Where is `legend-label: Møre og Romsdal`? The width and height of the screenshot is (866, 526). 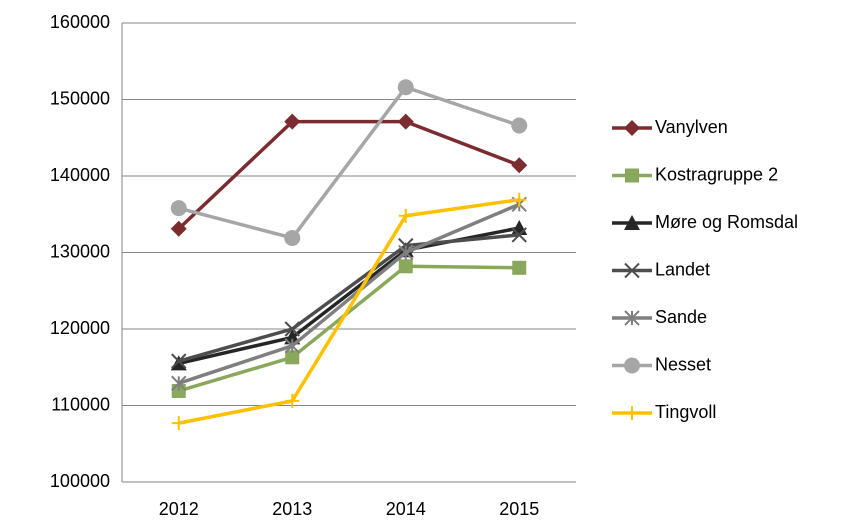 legend-label: Møre og Romsdal is located at coordinates (726, 222).